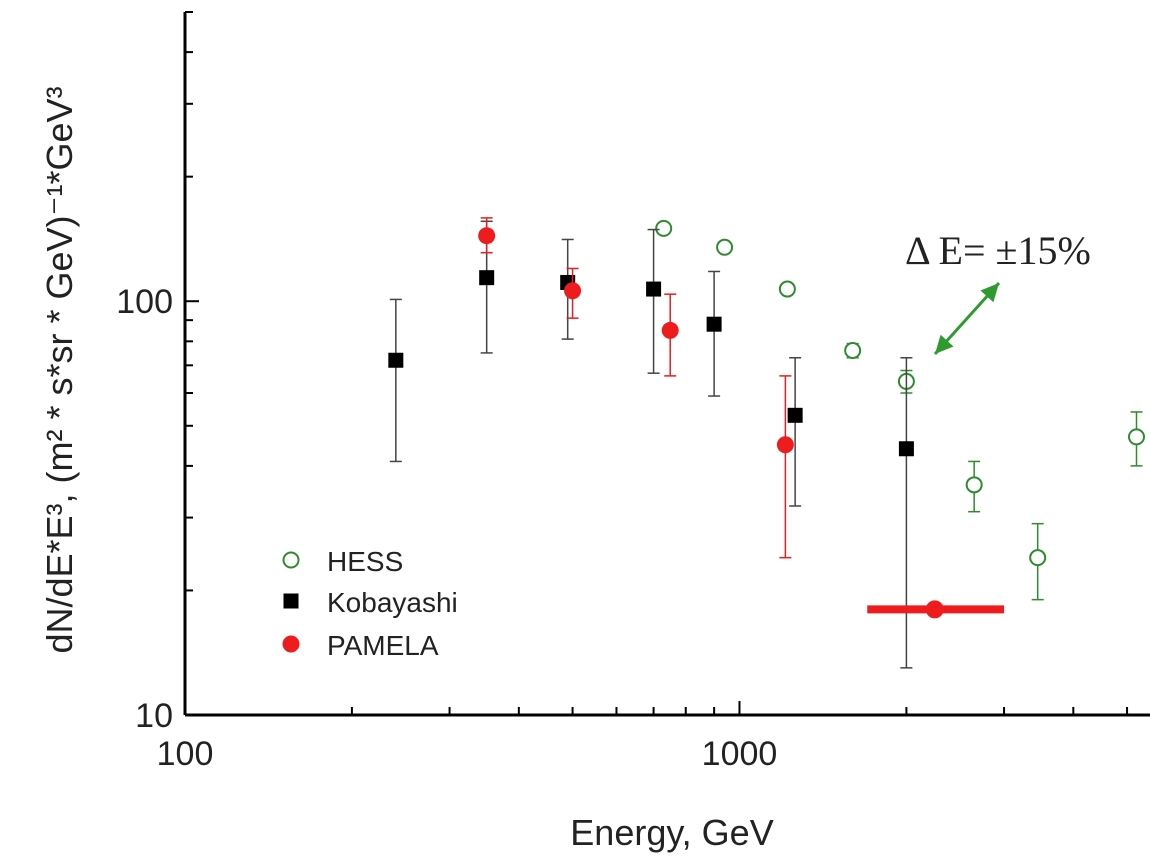 This screenshot has height=857, width=1150. I want to click on legend-marker-hess, so click(291, 560).